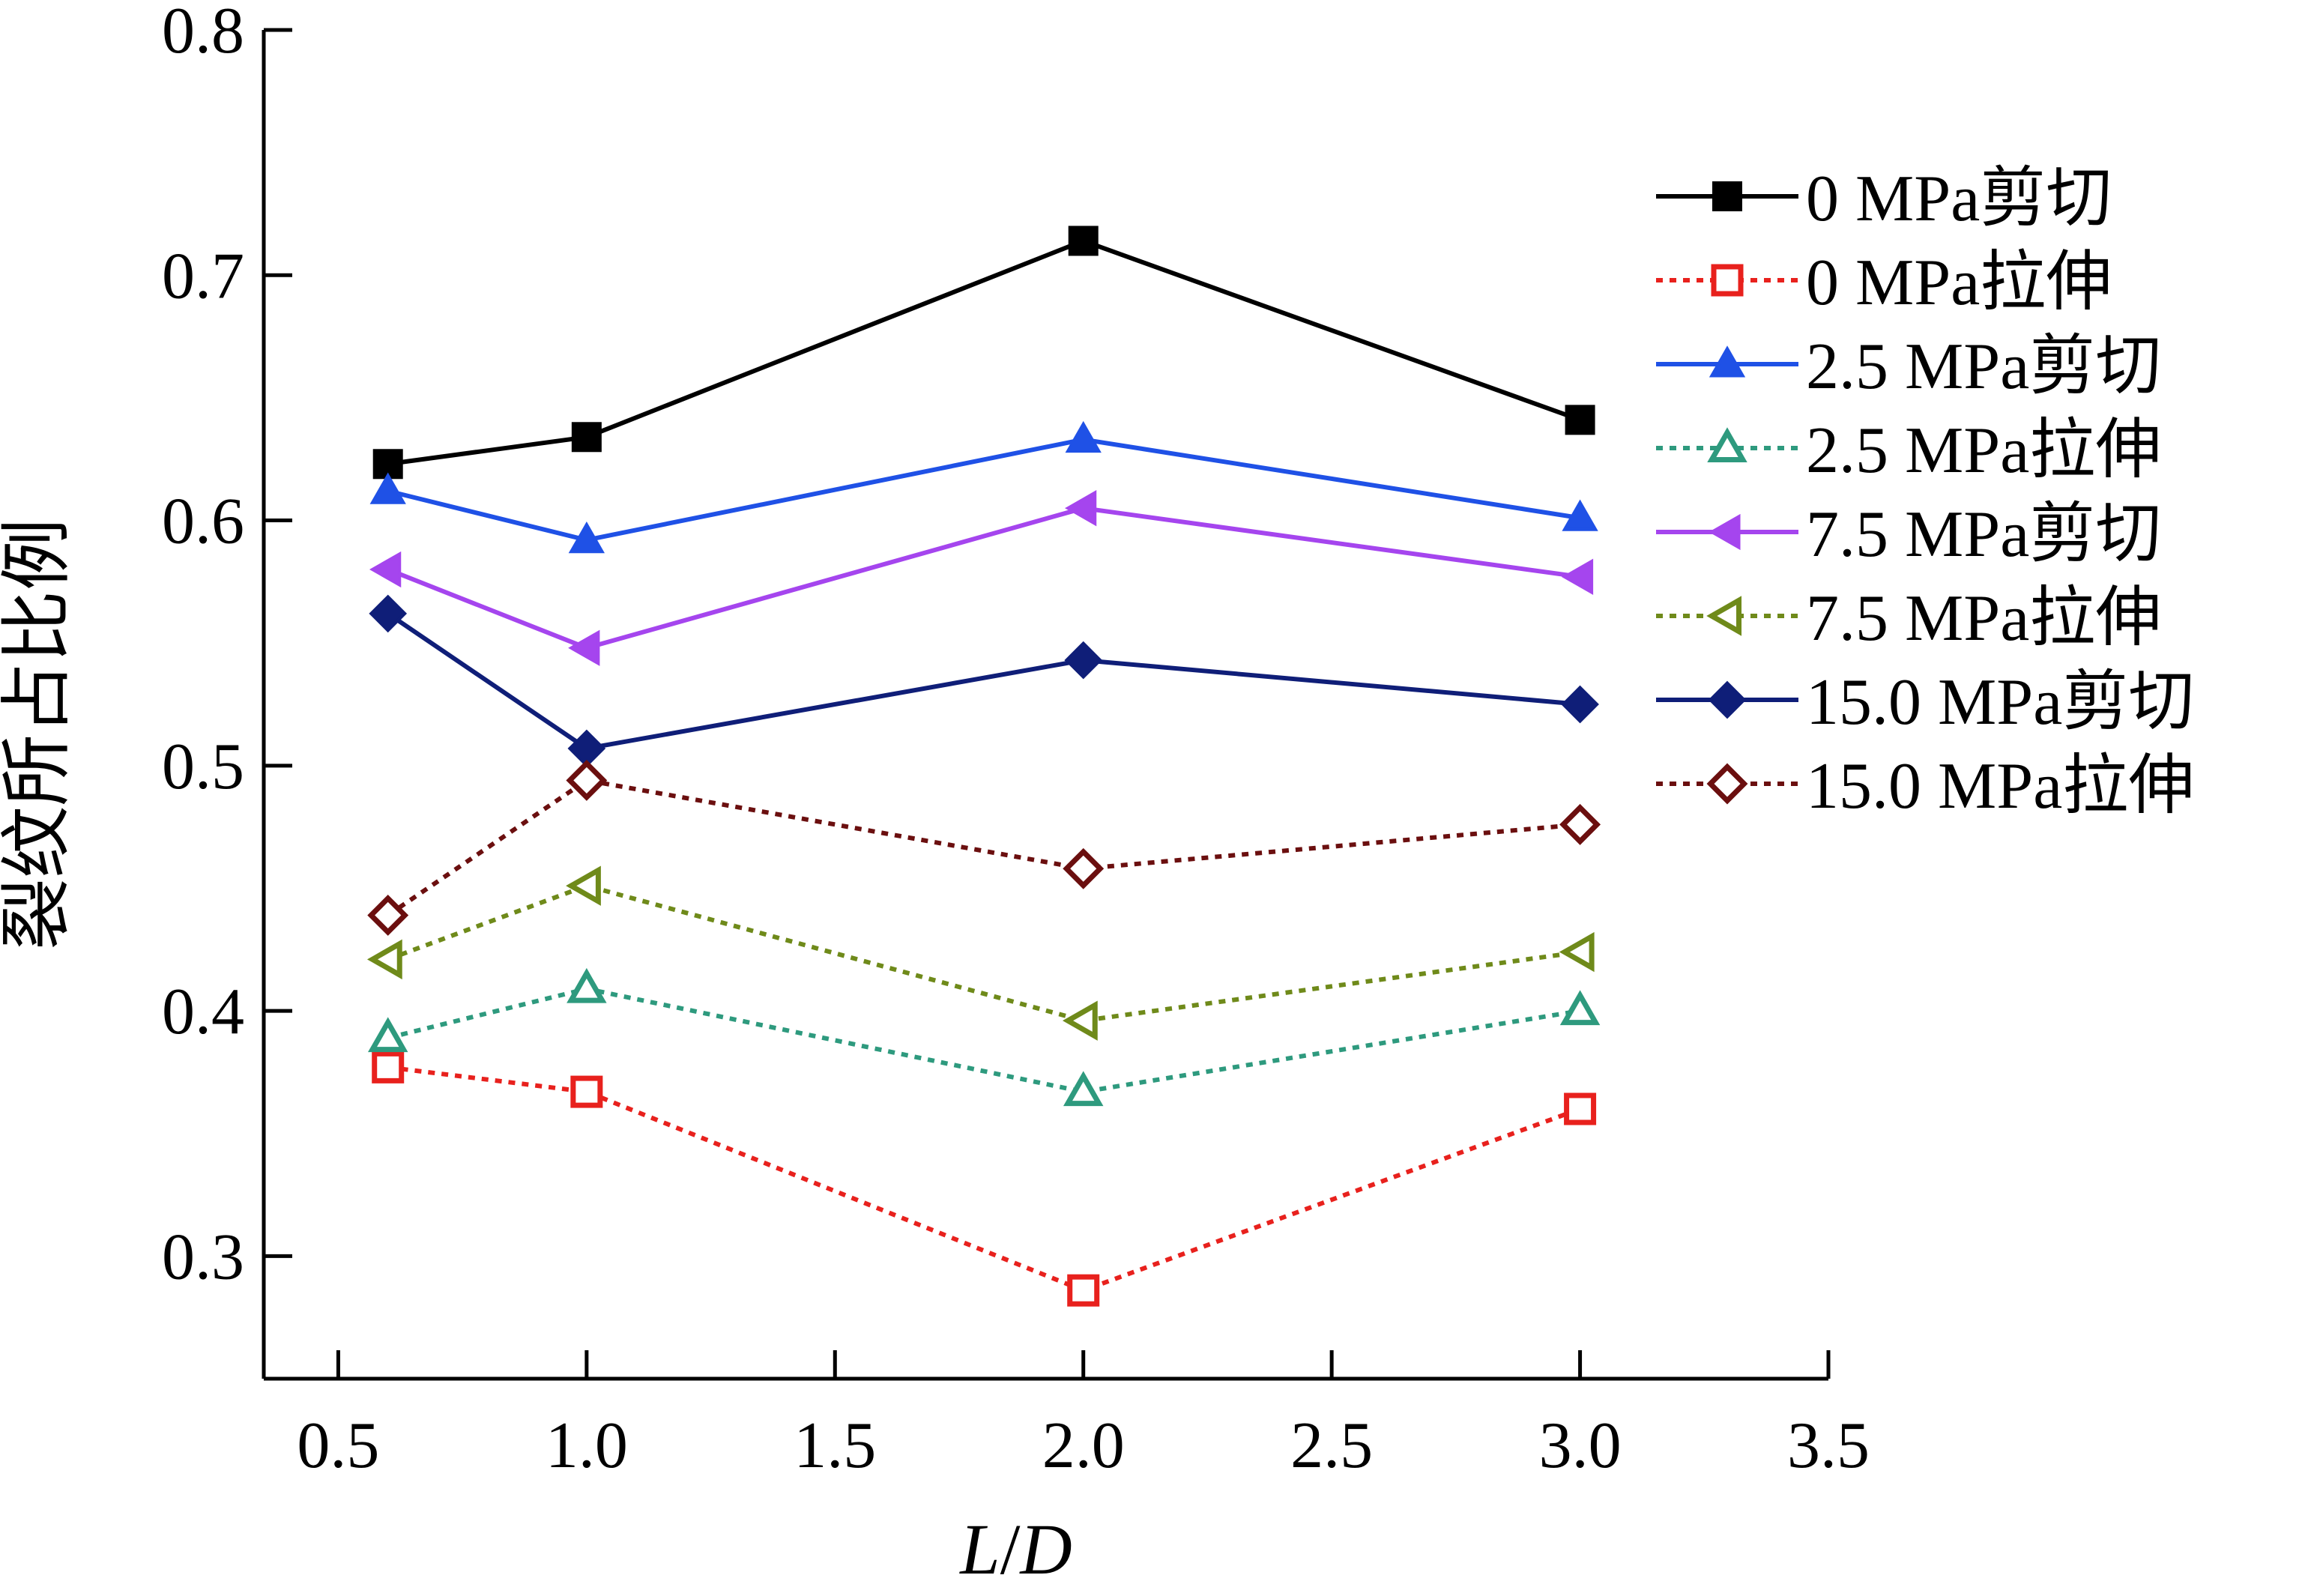 The width and height of the screenshot is (2299, 1596). What do you see at coordinates (203, 276) in the screenshot?
I see `y-tick-label: 0.7` at bounding box center [203, 276].